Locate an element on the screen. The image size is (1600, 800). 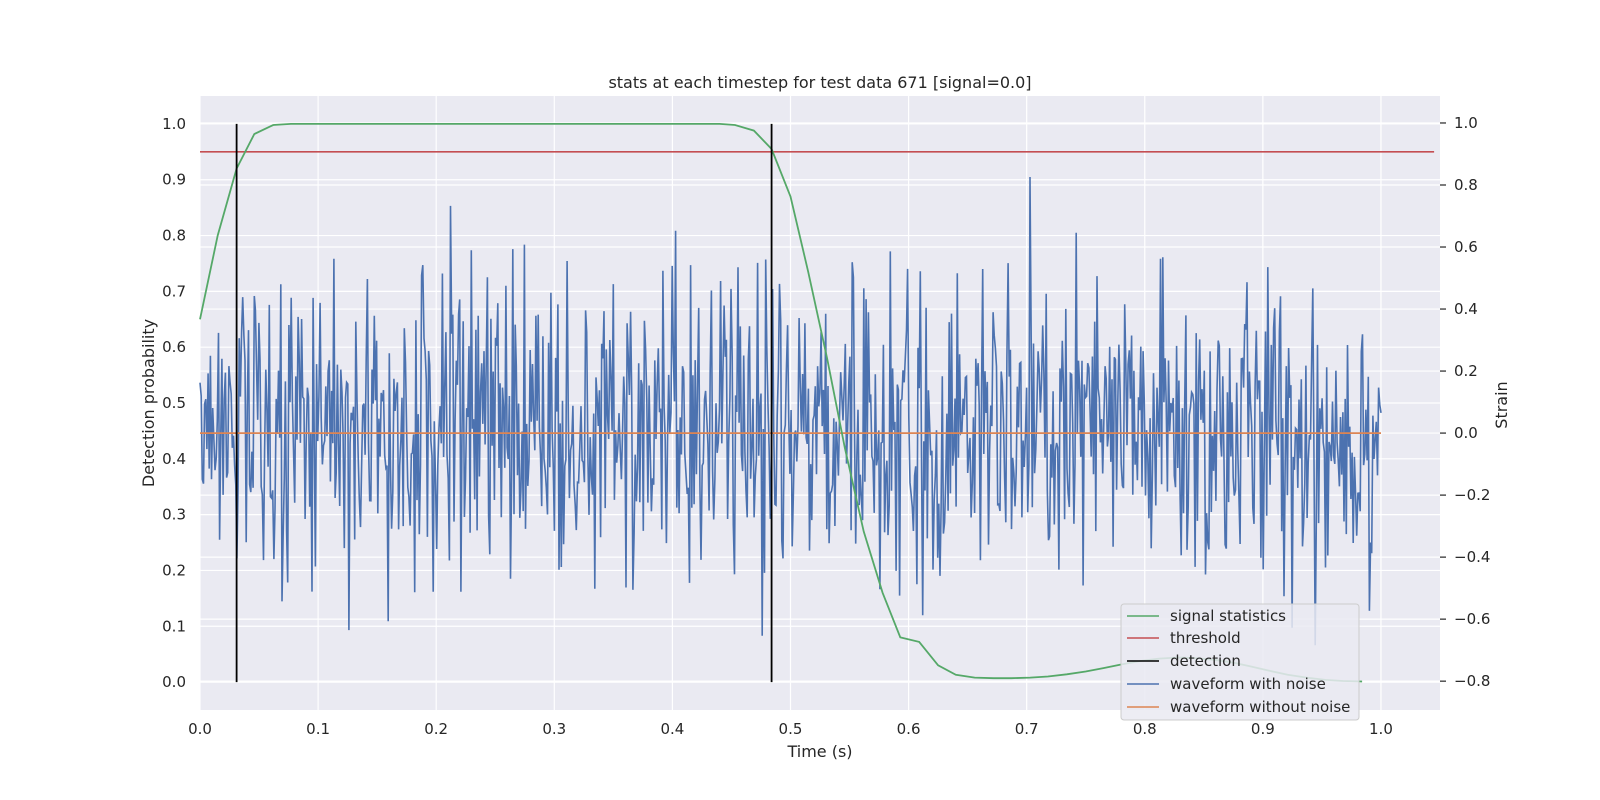
y-tick-label: 0.1 is located at coordinates (174, 626).